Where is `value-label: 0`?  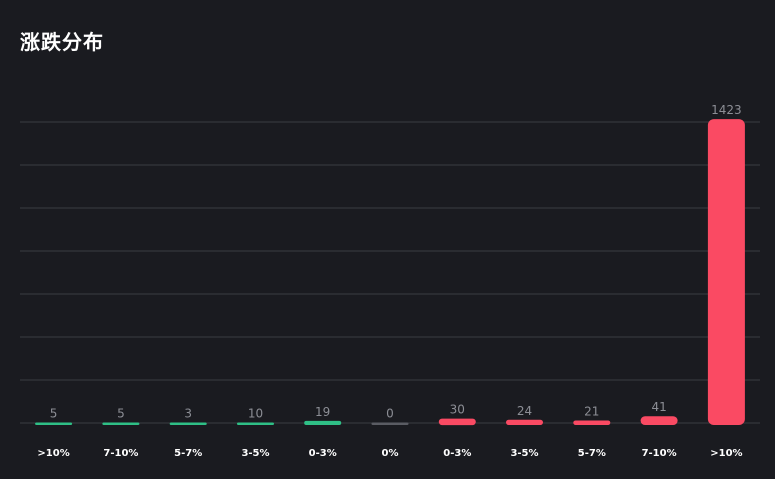
value-label: 0 is located at coordinates (390, 414).